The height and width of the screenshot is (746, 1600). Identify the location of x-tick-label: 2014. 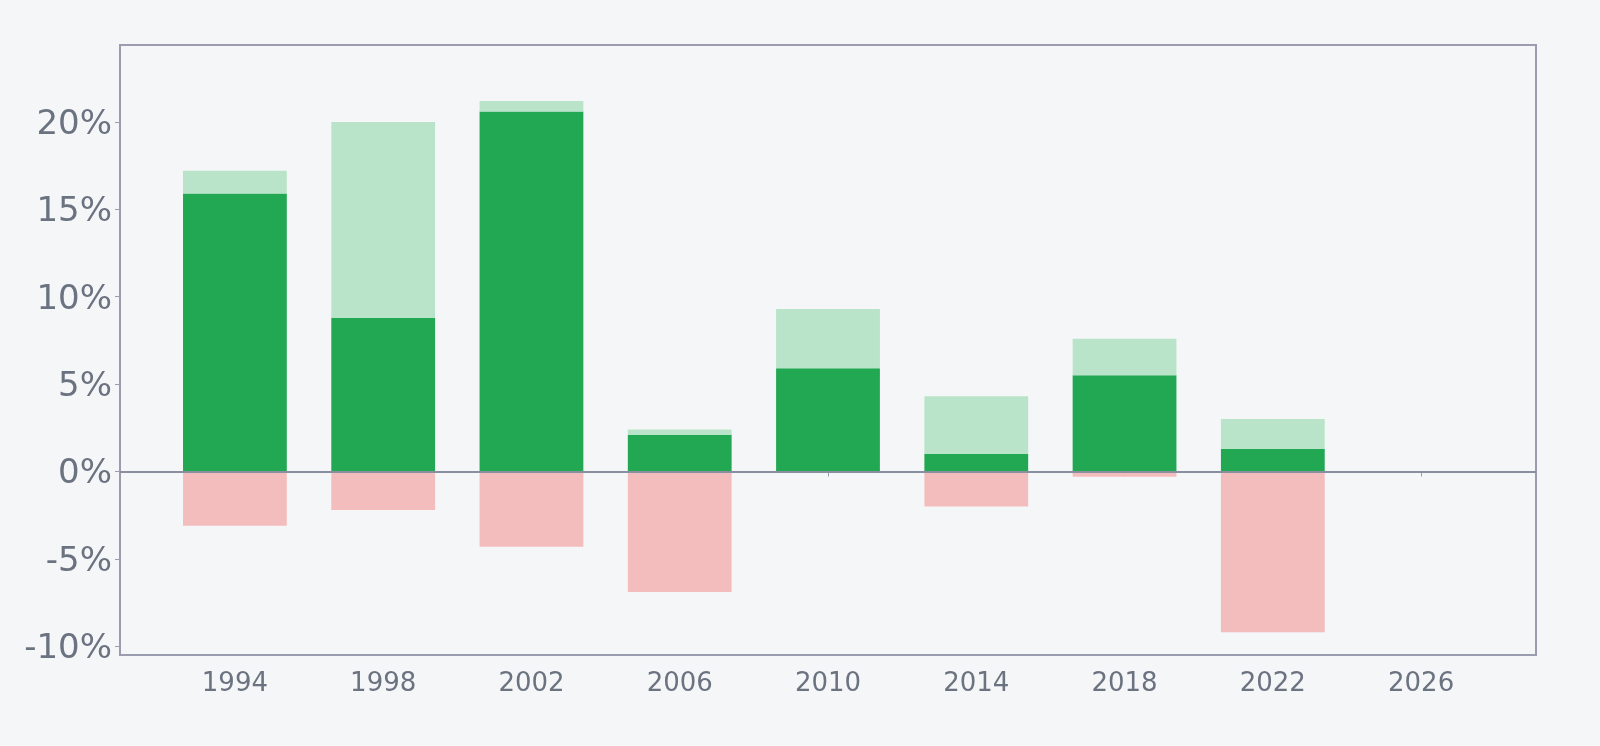
(976, 682).